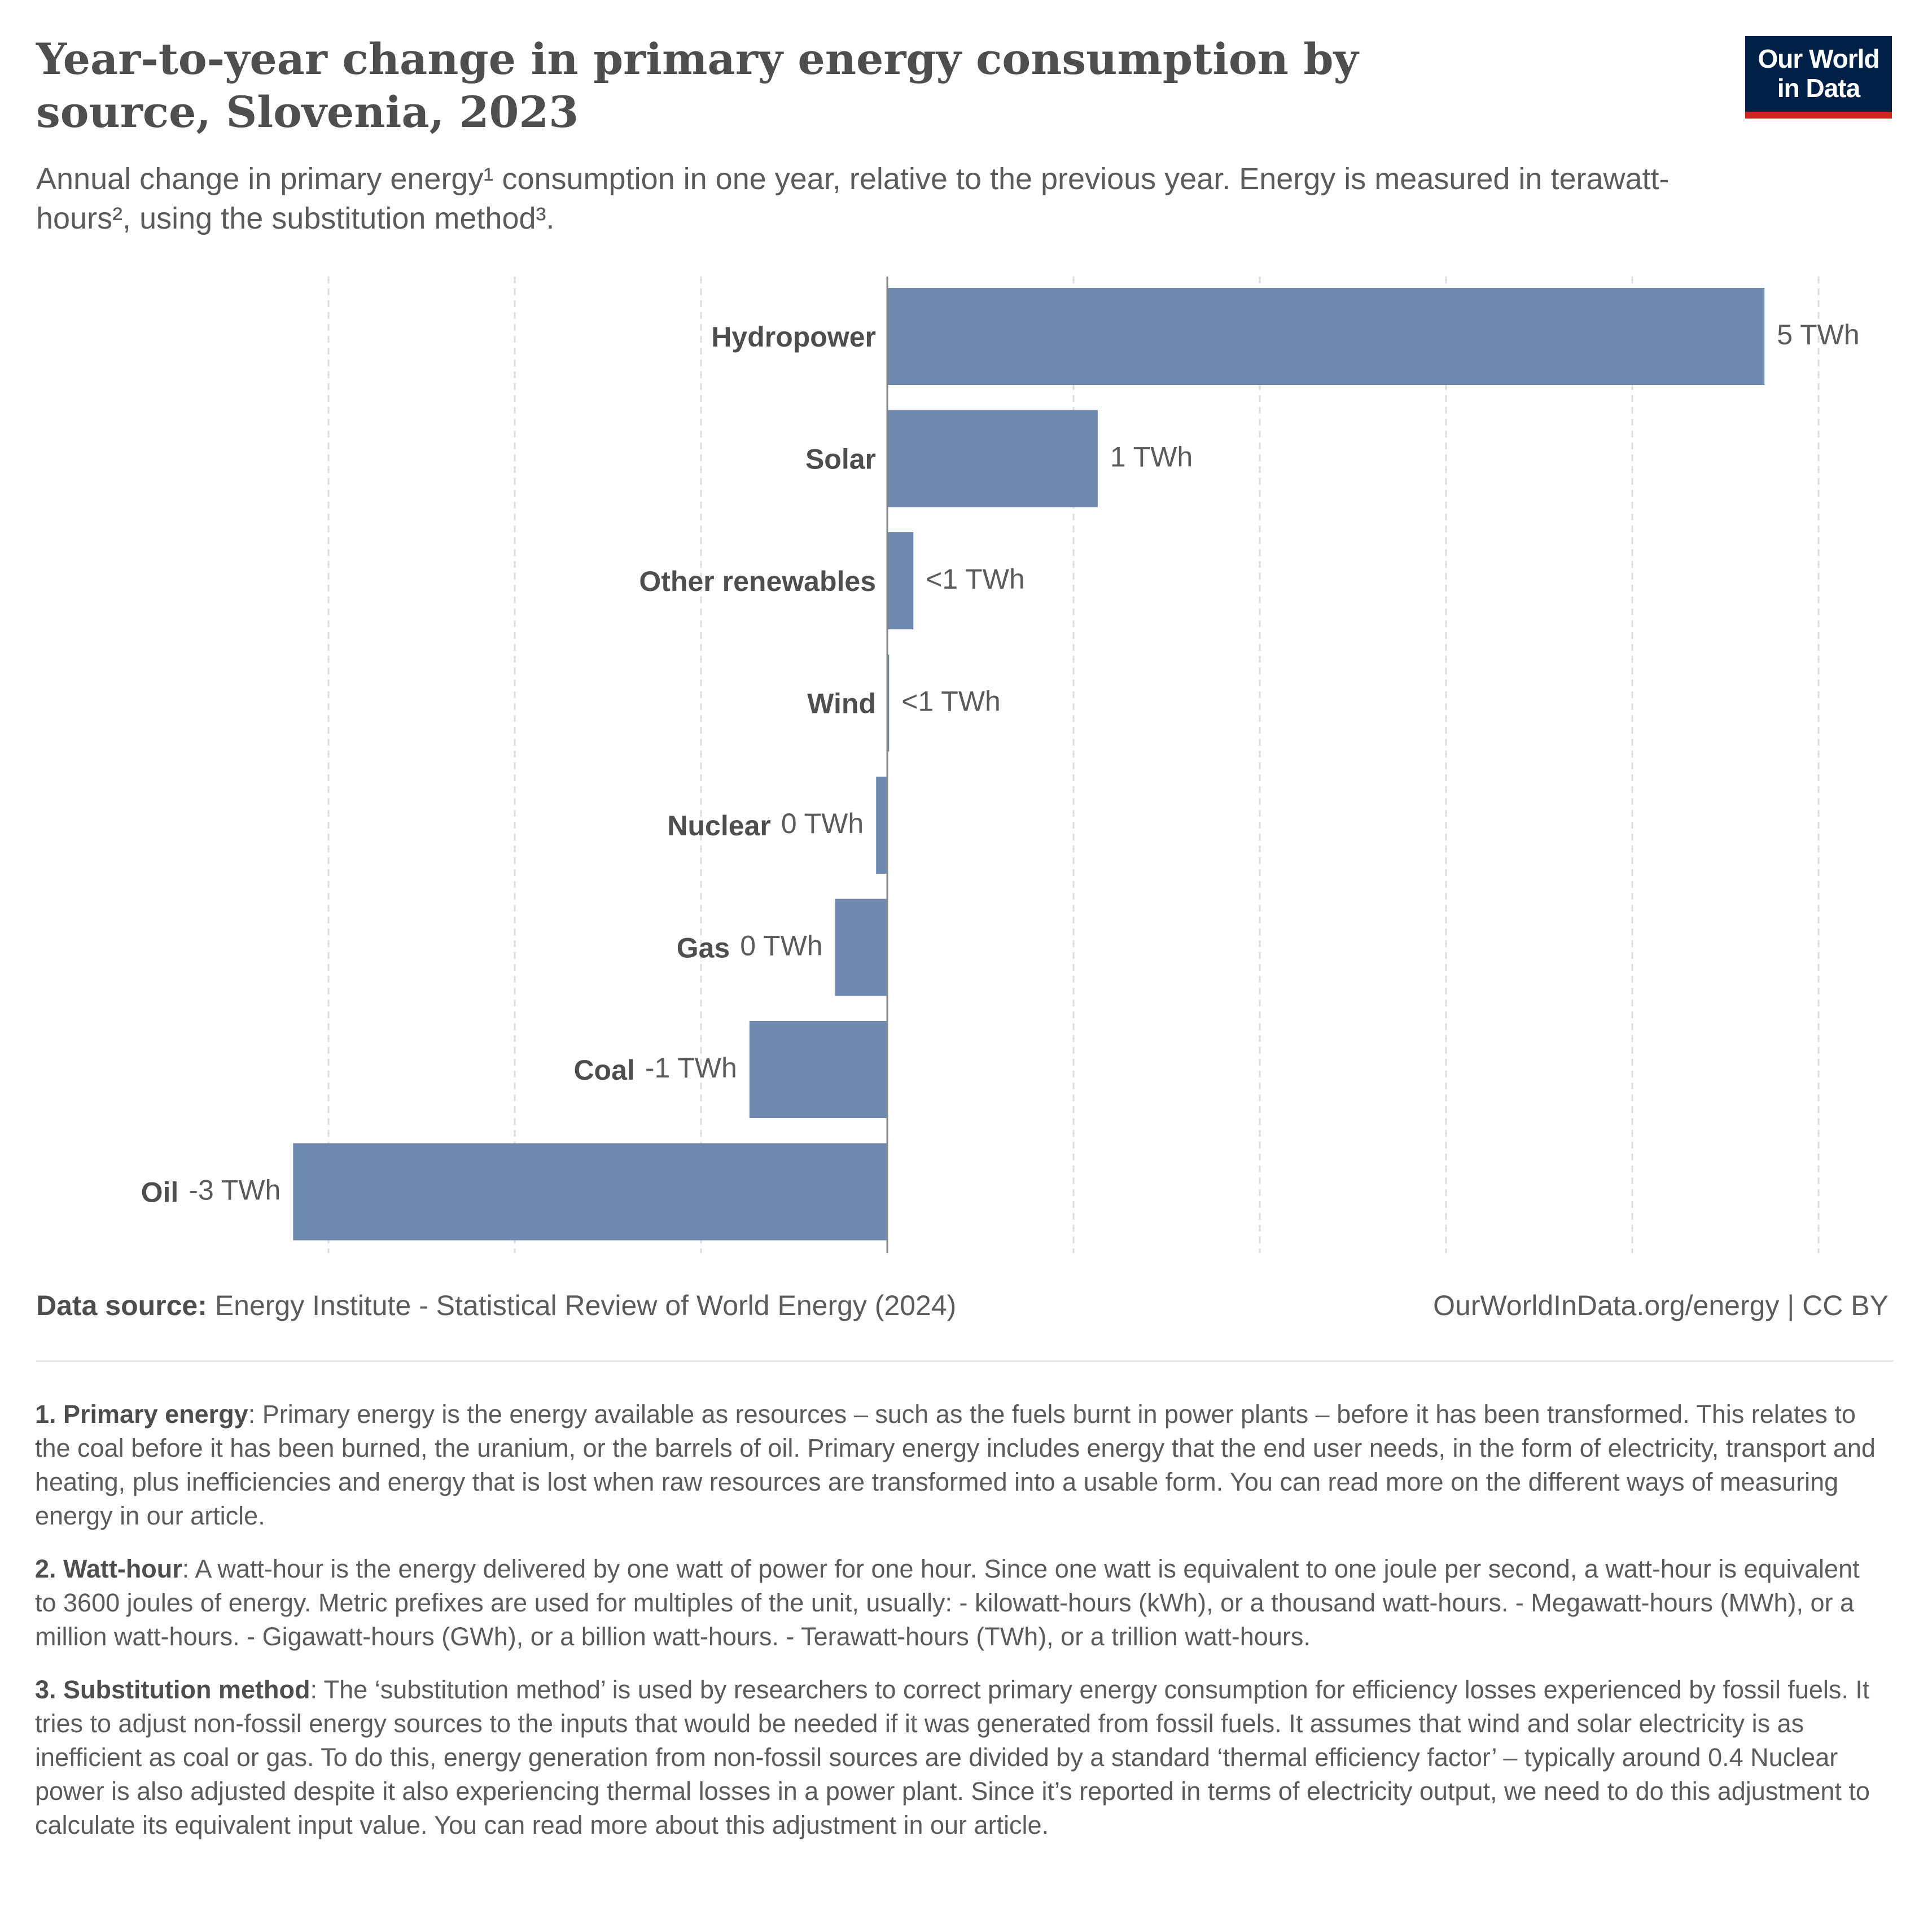  Describe the element at coordinates (1818, 88) in the screenshot. I see `logo-line-2: in Data` at that location.